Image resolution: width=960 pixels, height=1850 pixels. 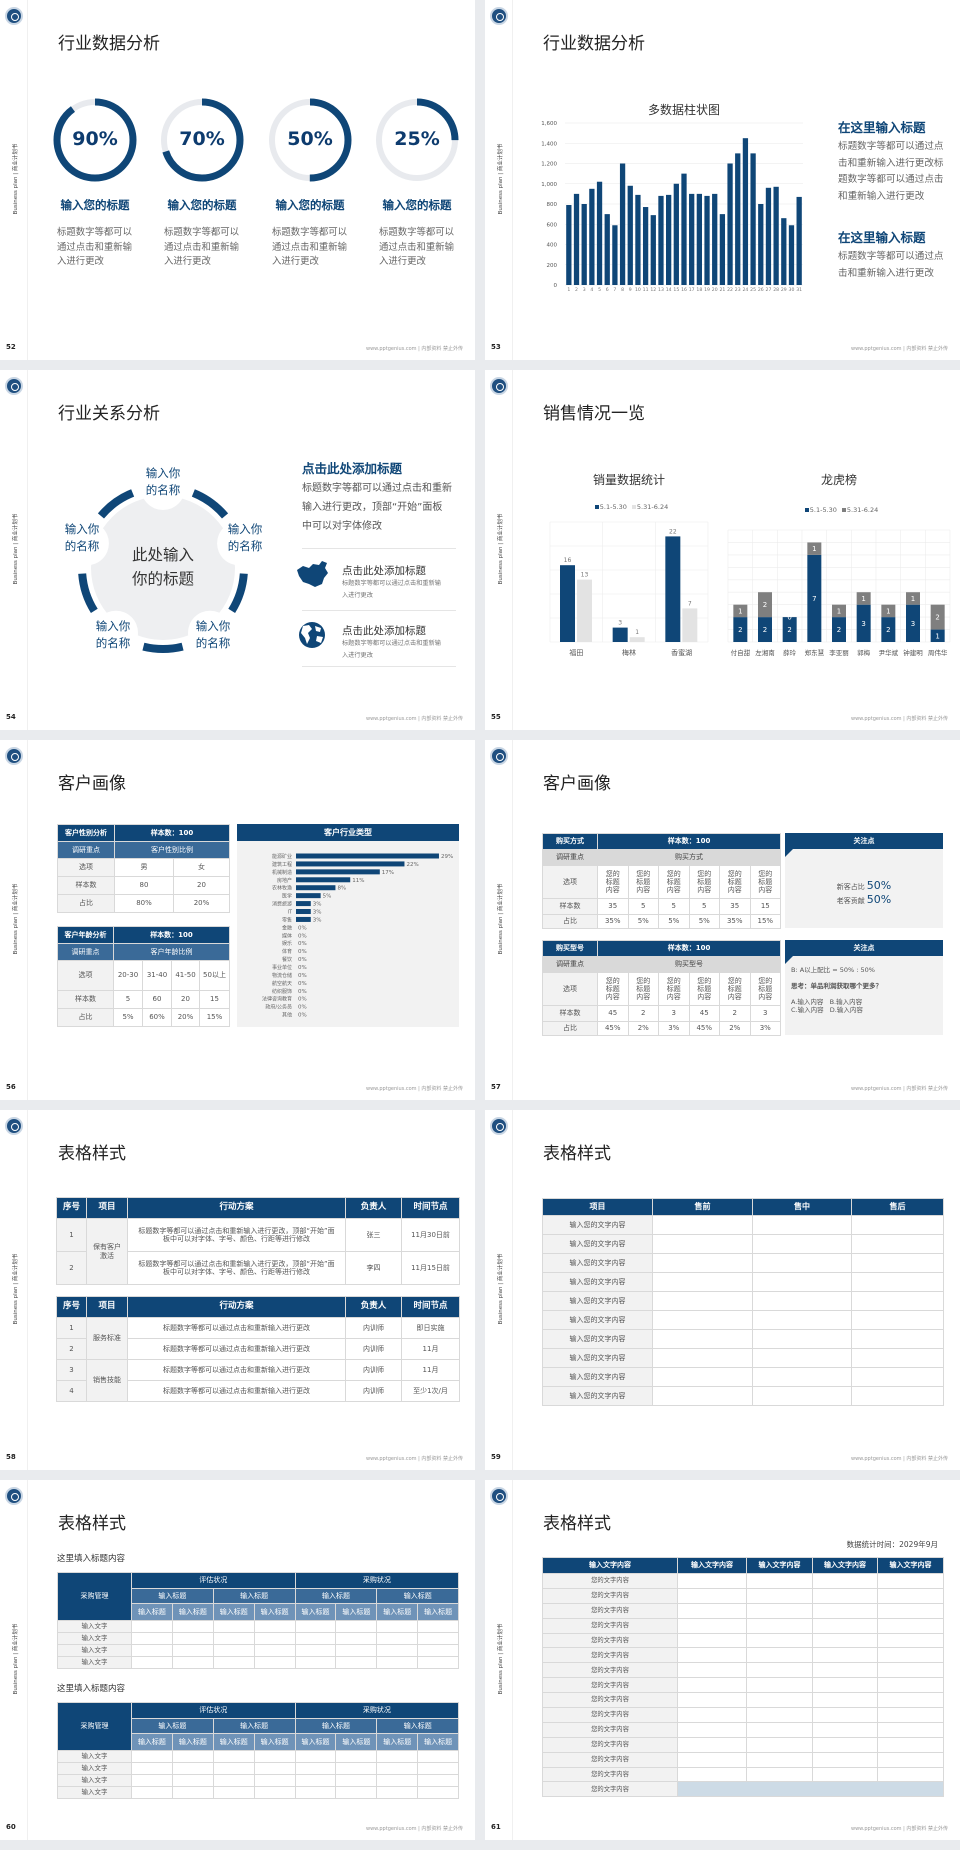 What do you see at coordinates (577, 784) in the screenshot?
I see `slide-title: 客户画像` at bounding box center [577, 784].